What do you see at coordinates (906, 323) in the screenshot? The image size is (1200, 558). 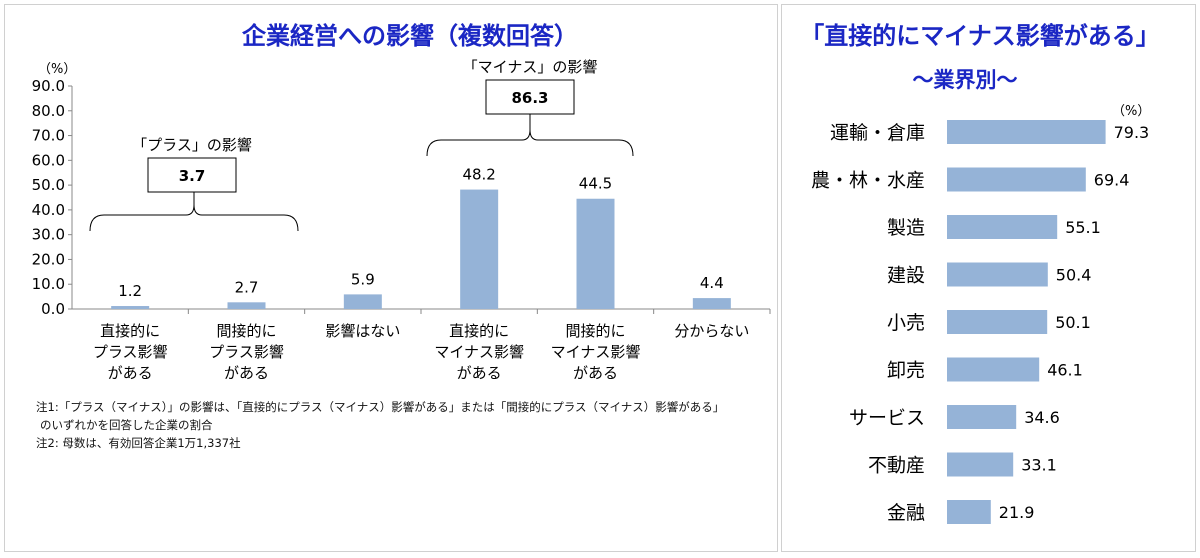 I see `industry-label: 小売` at bounding box center [906, 323].